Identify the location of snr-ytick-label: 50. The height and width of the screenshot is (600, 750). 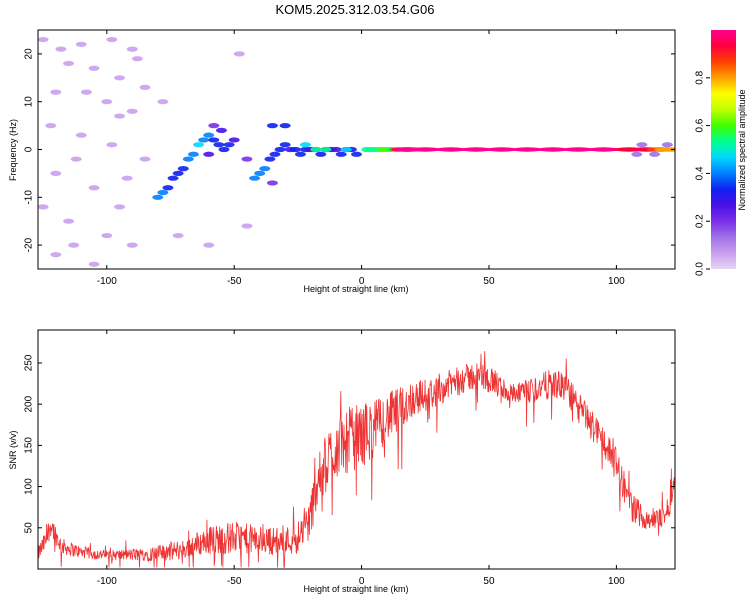
(29, 528).